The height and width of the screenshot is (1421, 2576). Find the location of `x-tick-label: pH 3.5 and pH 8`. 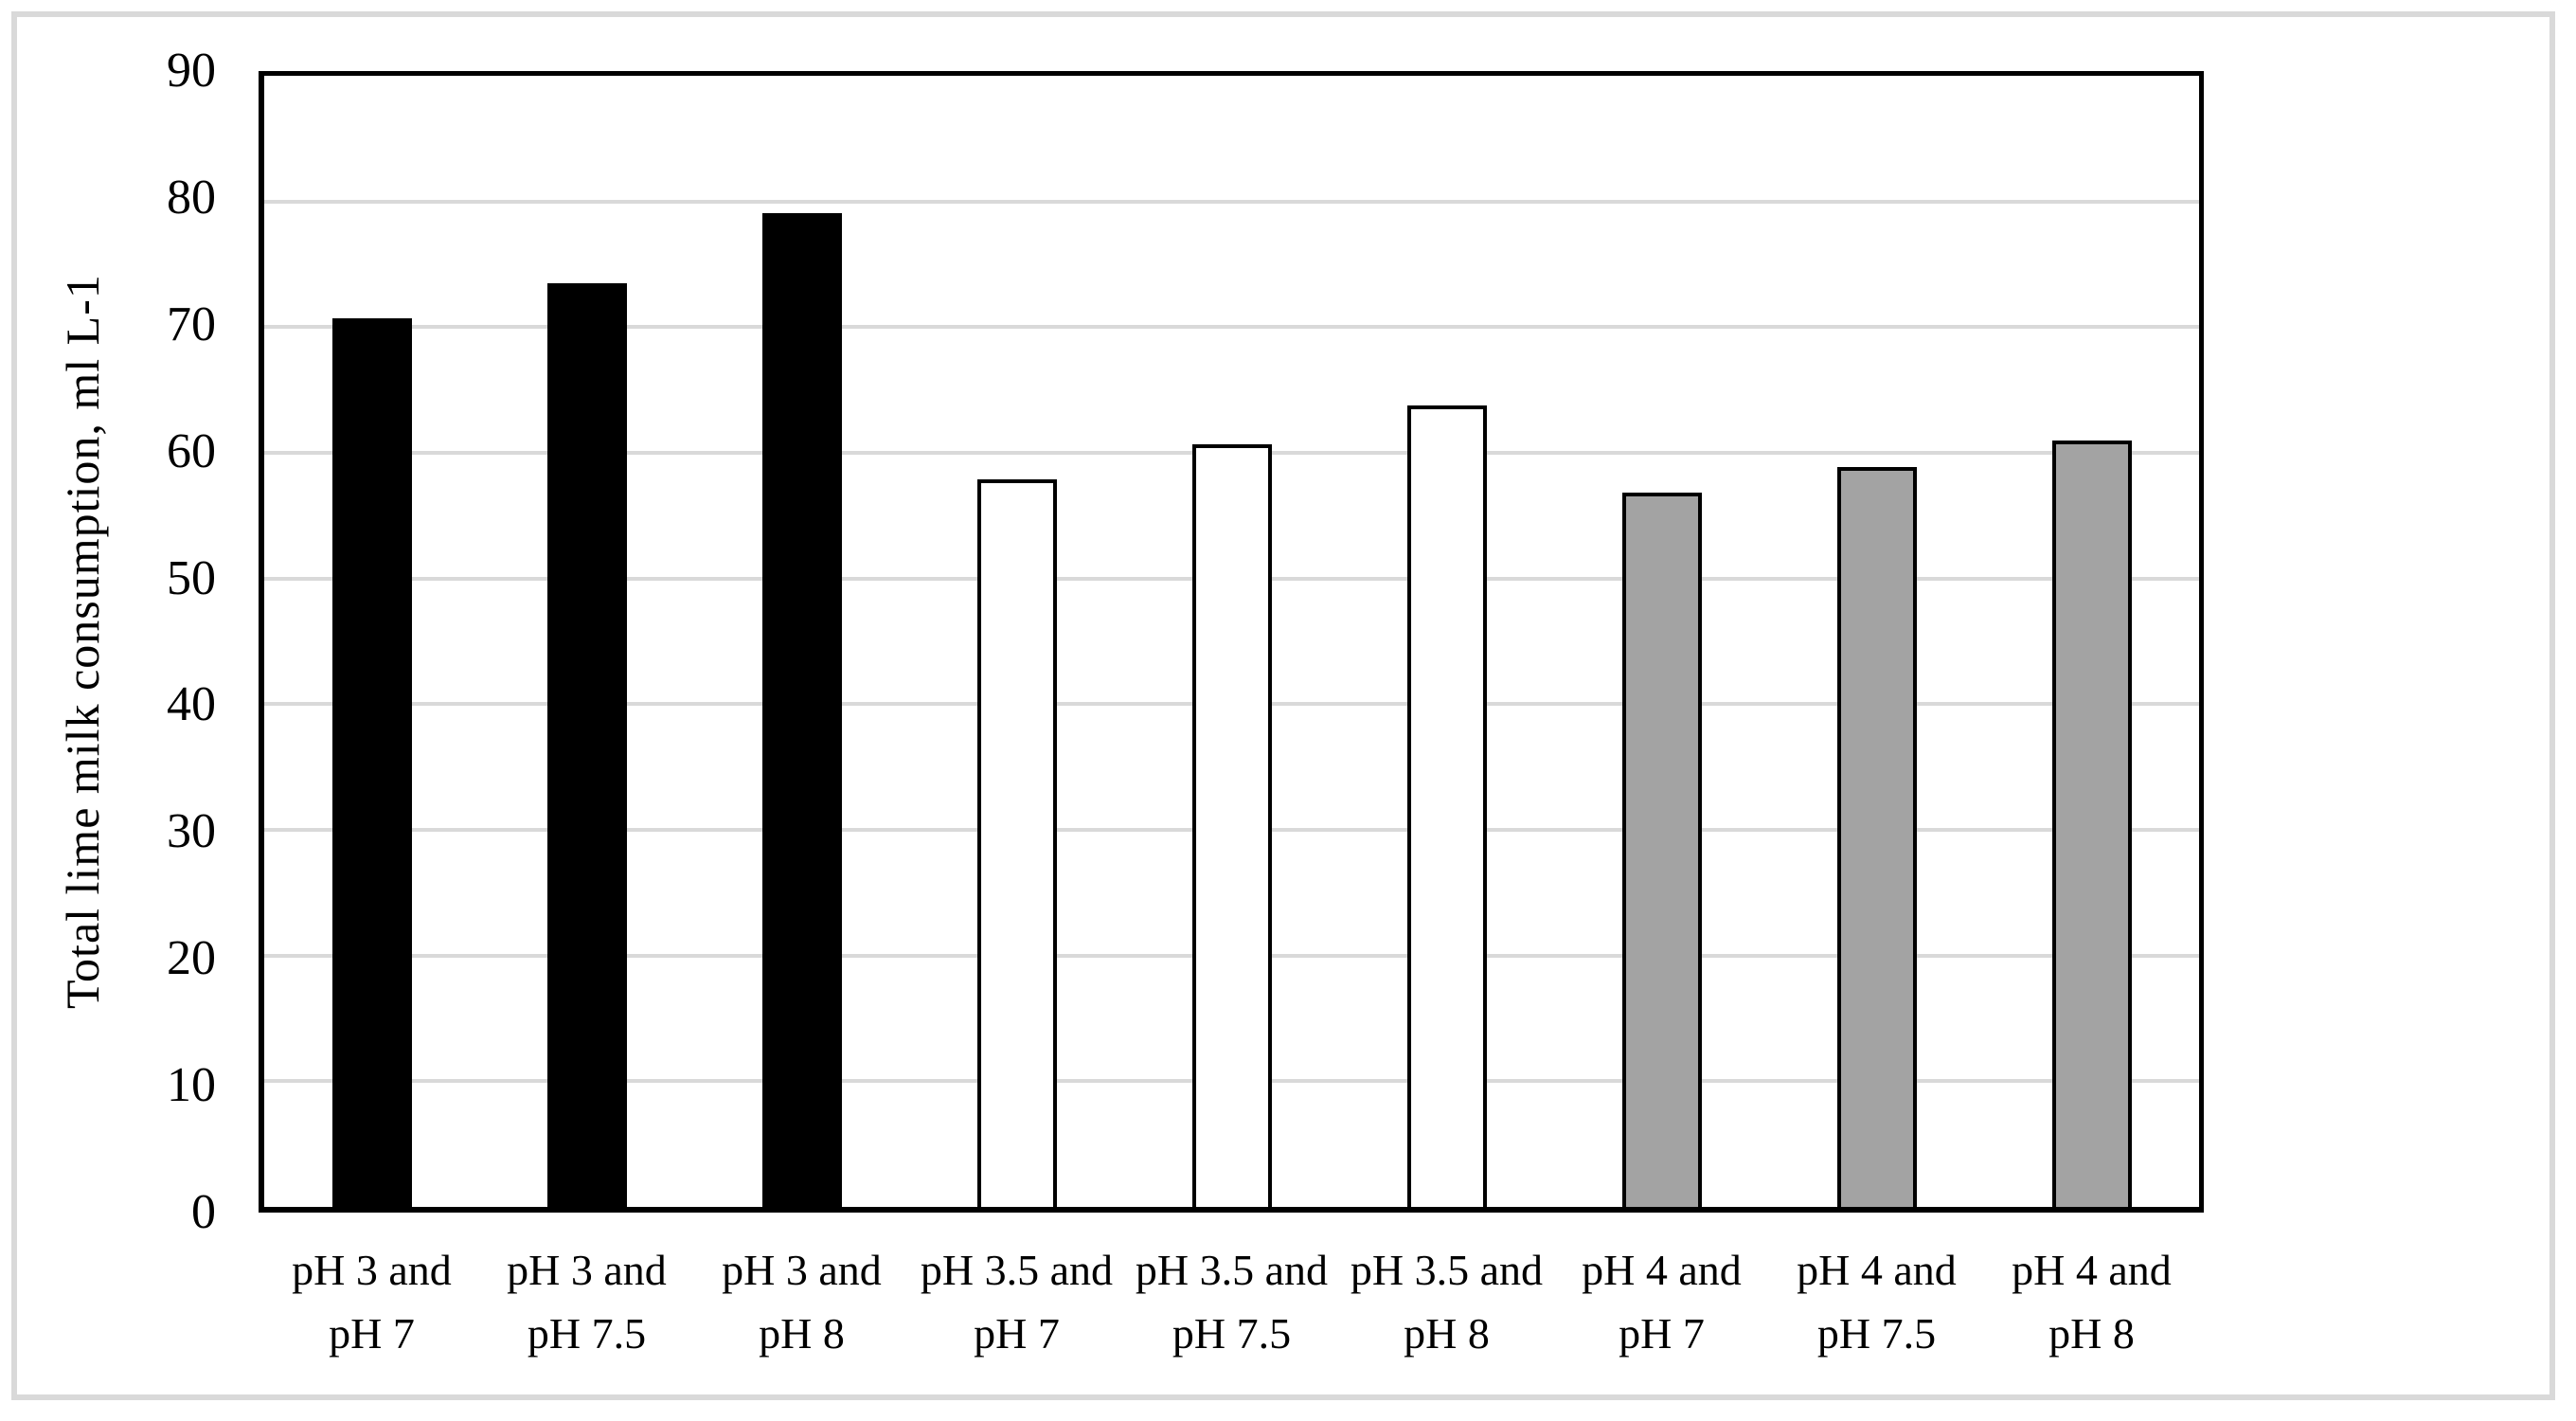

x-tick-label: pH 3.5 and pH 8 is located at coordinates (1447, 1302).